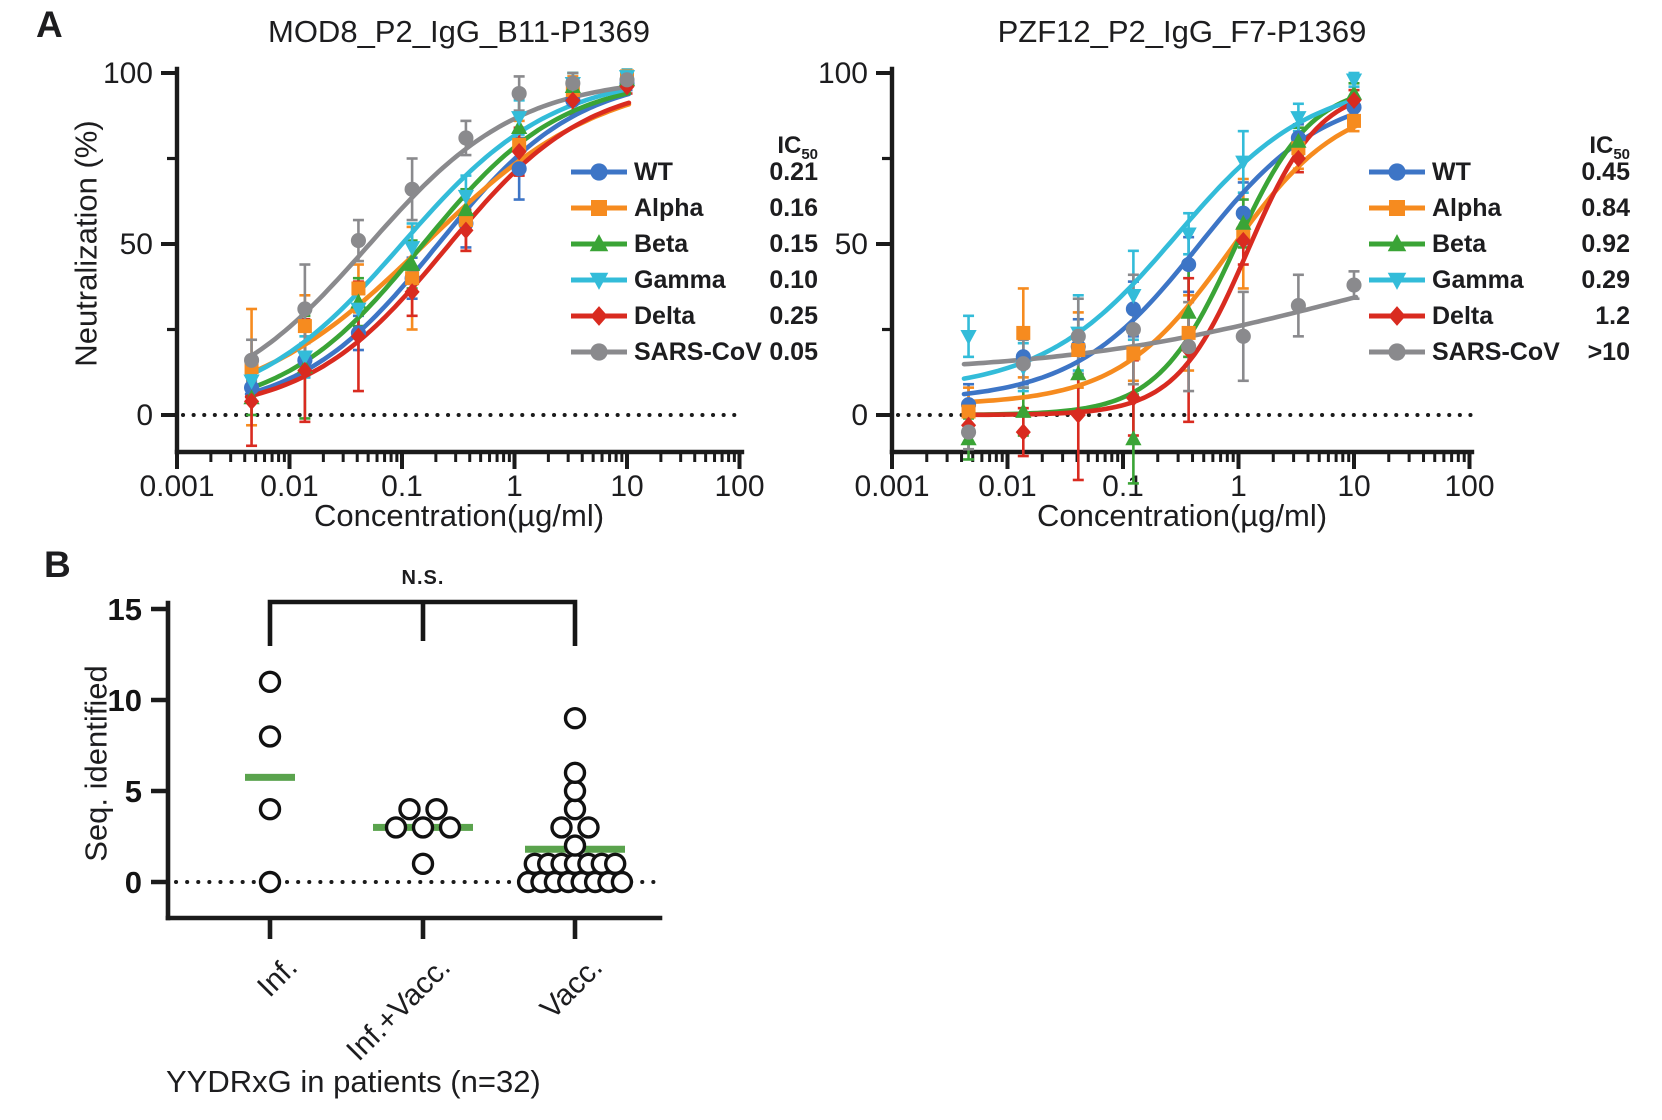 The width and height of the screenshot is (1662, 1120). Describe the element at coordinates (57, 564) in the screenshot. I see `panel-b-label: B` at that location.